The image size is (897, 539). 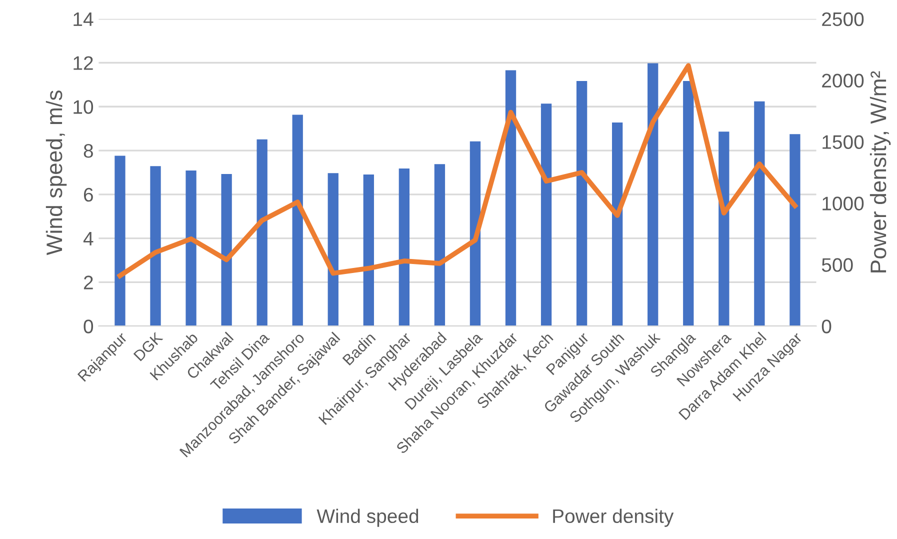 I want to click on y-tick-label: 2, so click(x=88, y=283).